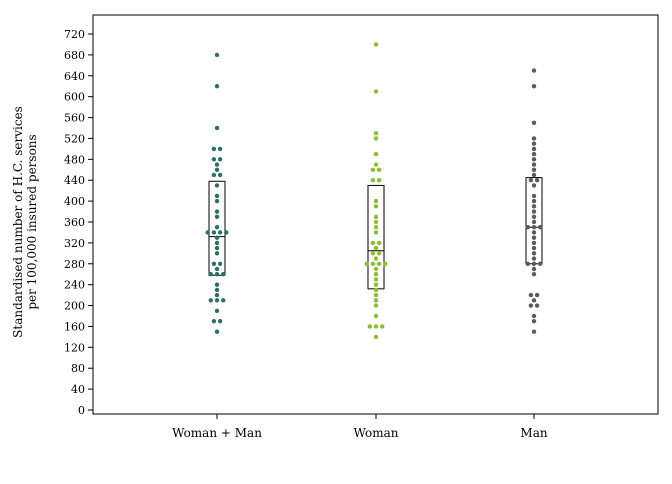 The width and height of the screenshot is (672, 484). What do you see at coordinates (74, 138) in the screenshot?
I see `y-tick-label: 520` at bounding box center [74, 138].